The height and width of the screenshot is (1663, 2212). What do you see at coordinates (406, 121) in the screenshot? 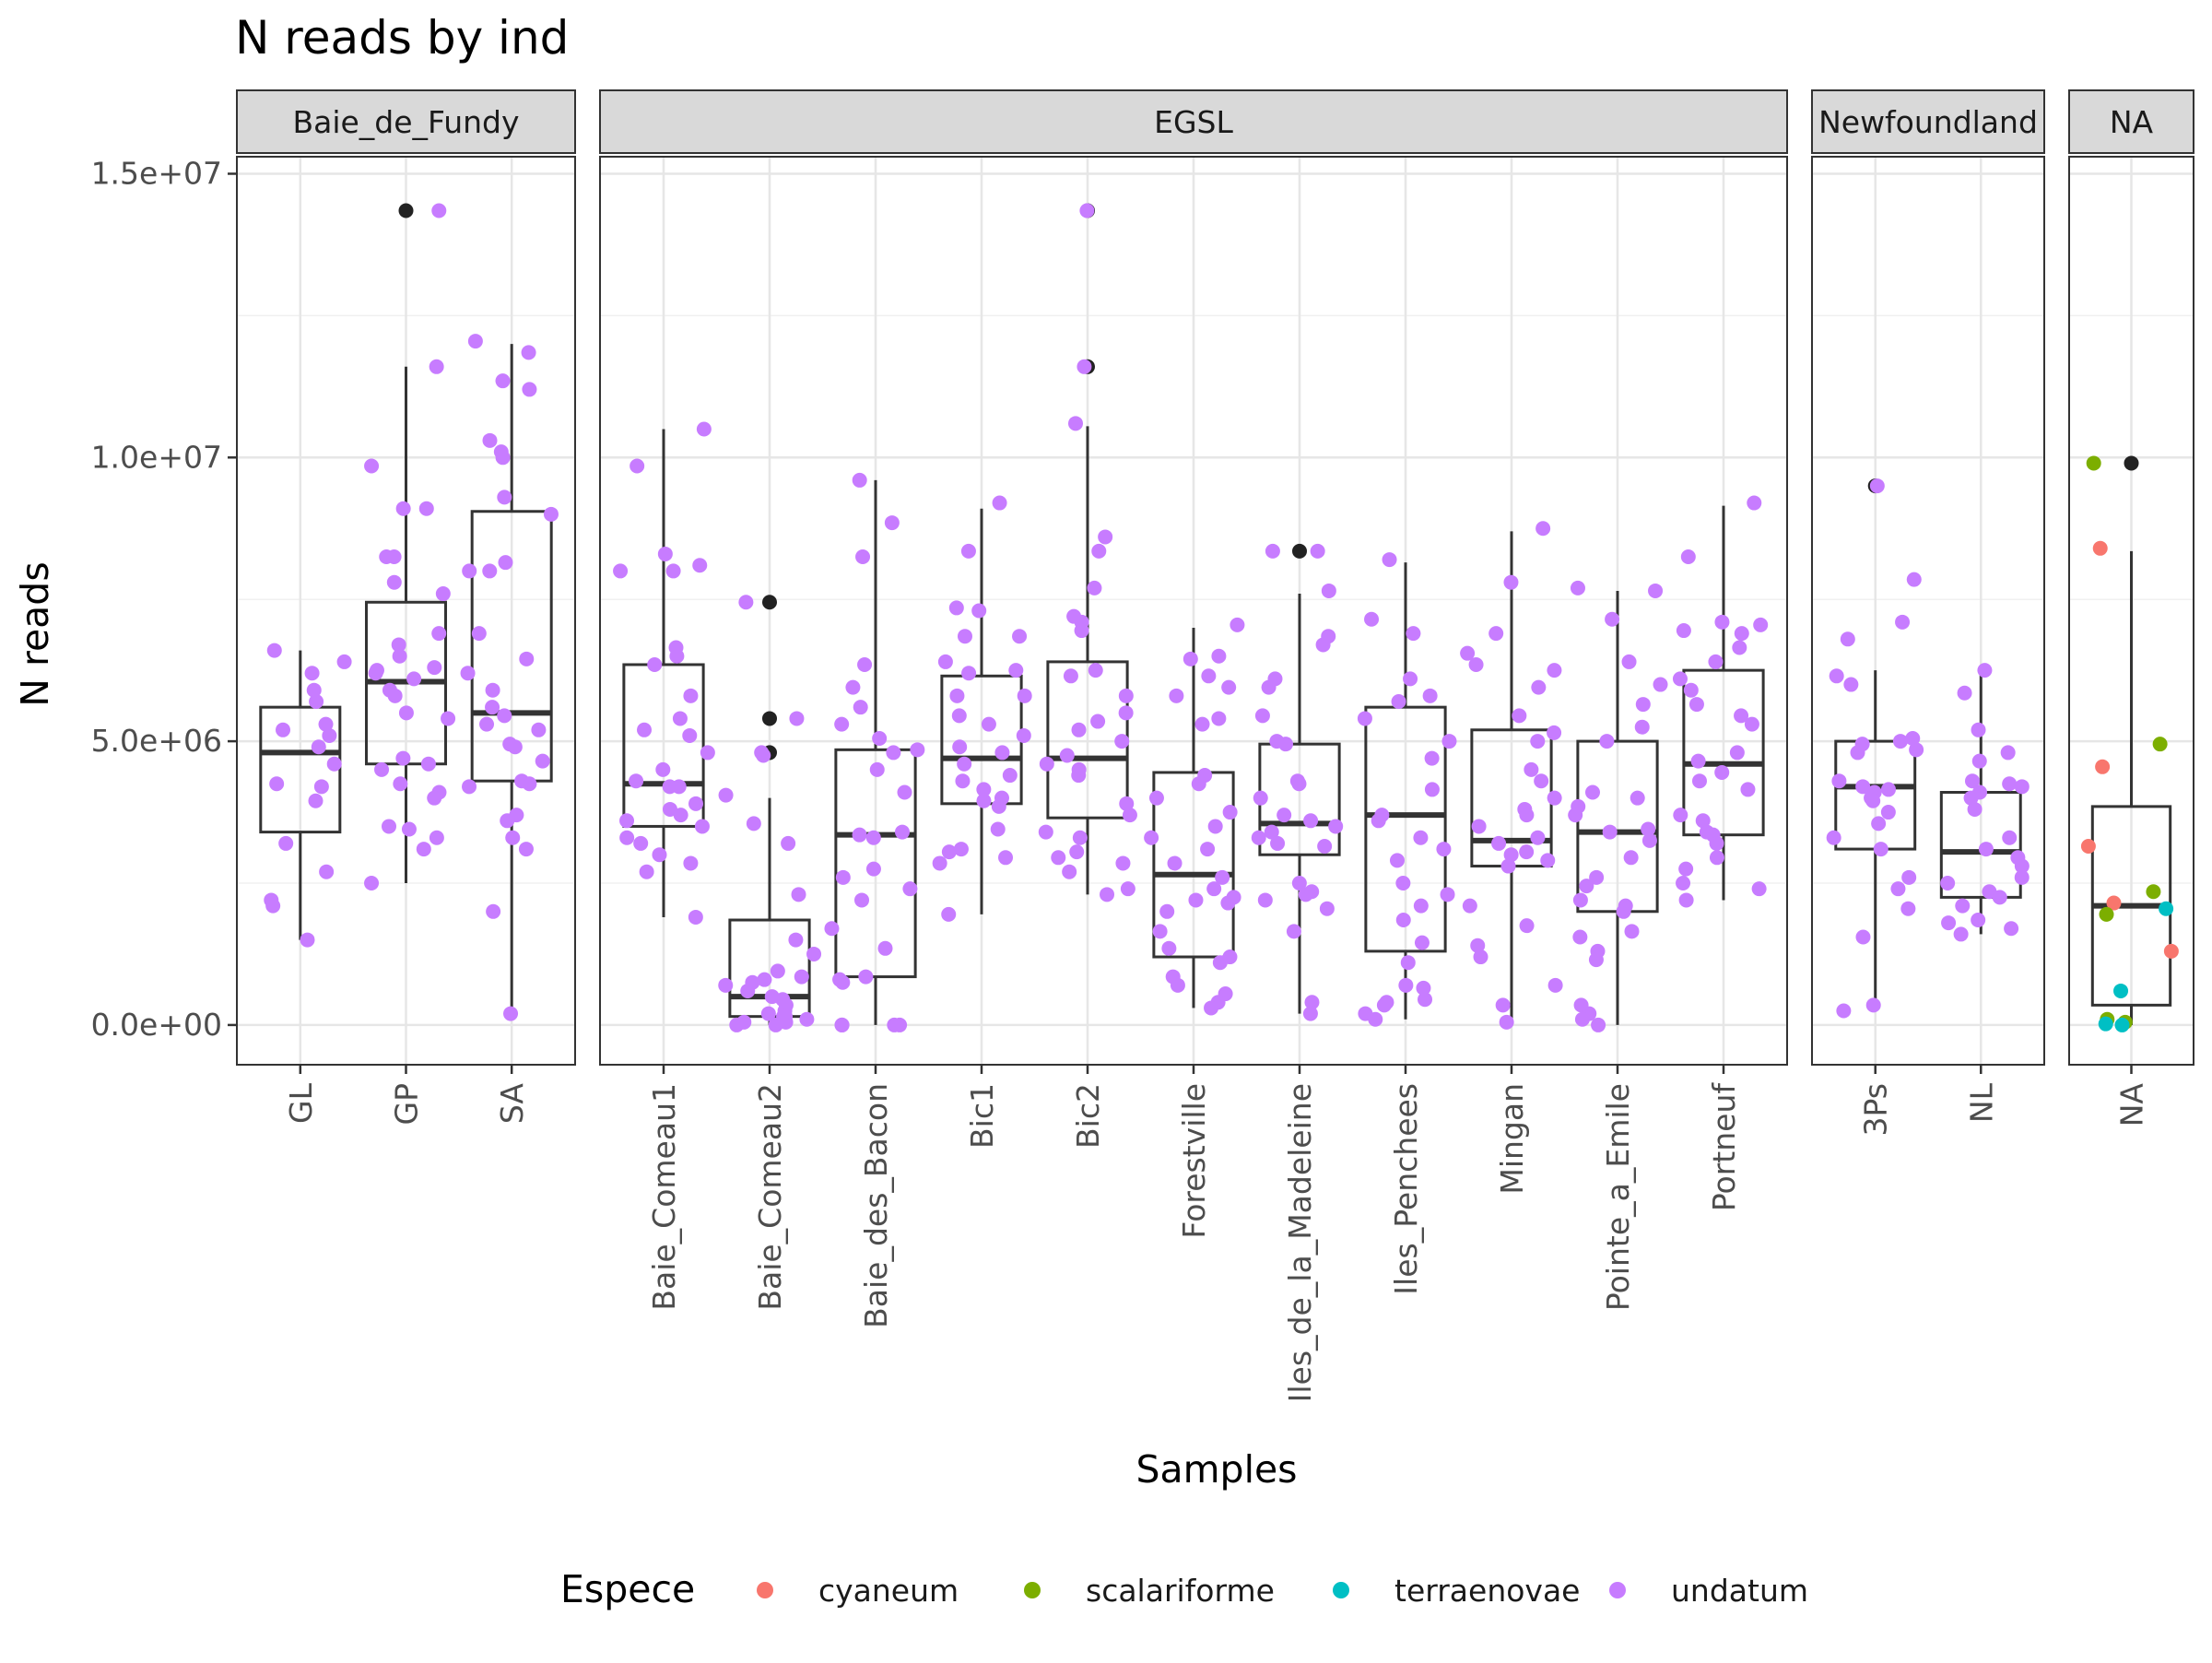
I see `facet-strip` at bounding box center [406, 121].